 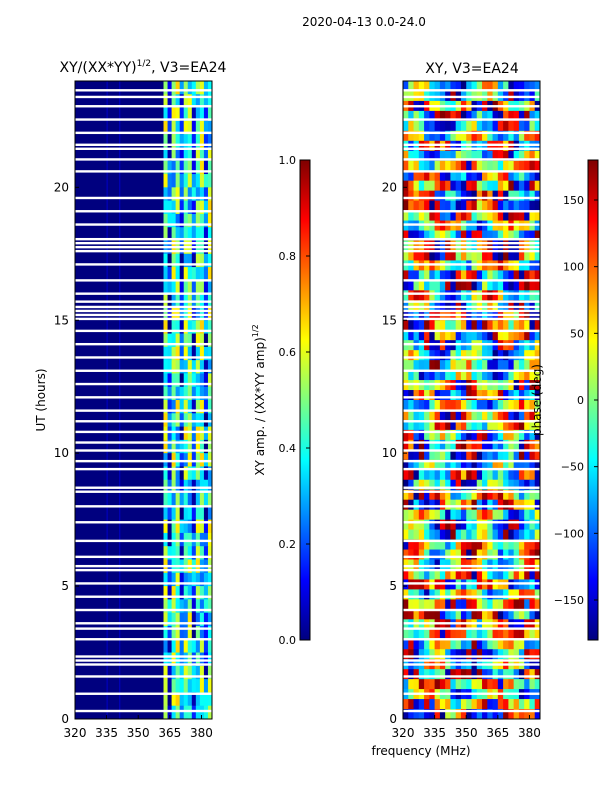 What do you see at coordinates (288, 544) in the screenshot?
I see `amplitude-cbar-tick-label: 0.2` at bounding box center [288, 544].